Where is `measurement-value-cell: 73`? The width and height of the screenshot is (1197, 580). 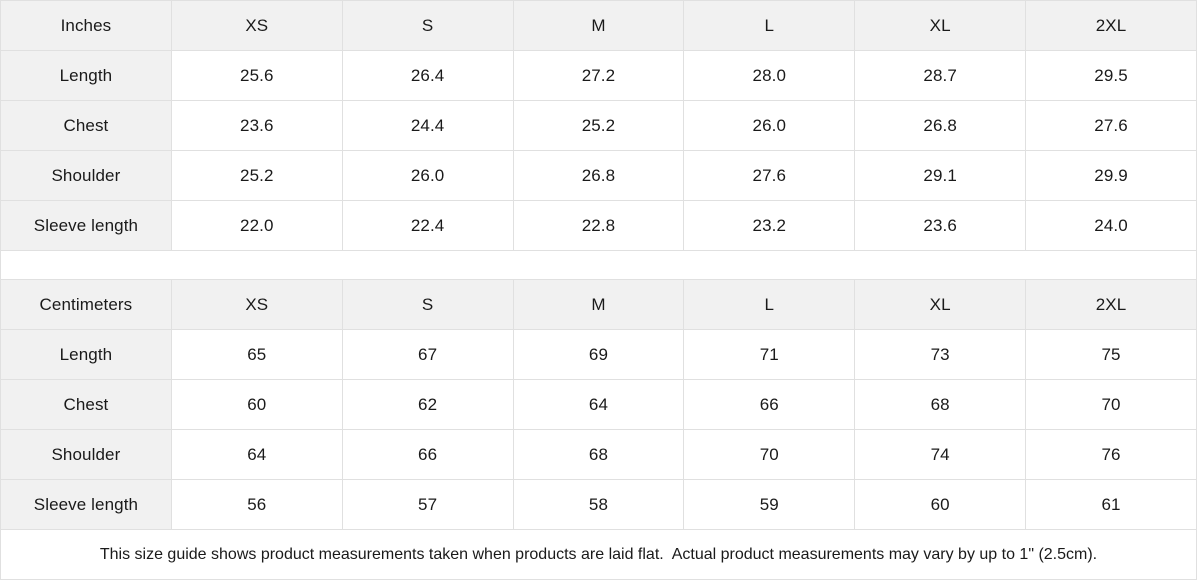 measurement-value-cell: 73 is located at coordinates (940, 354).